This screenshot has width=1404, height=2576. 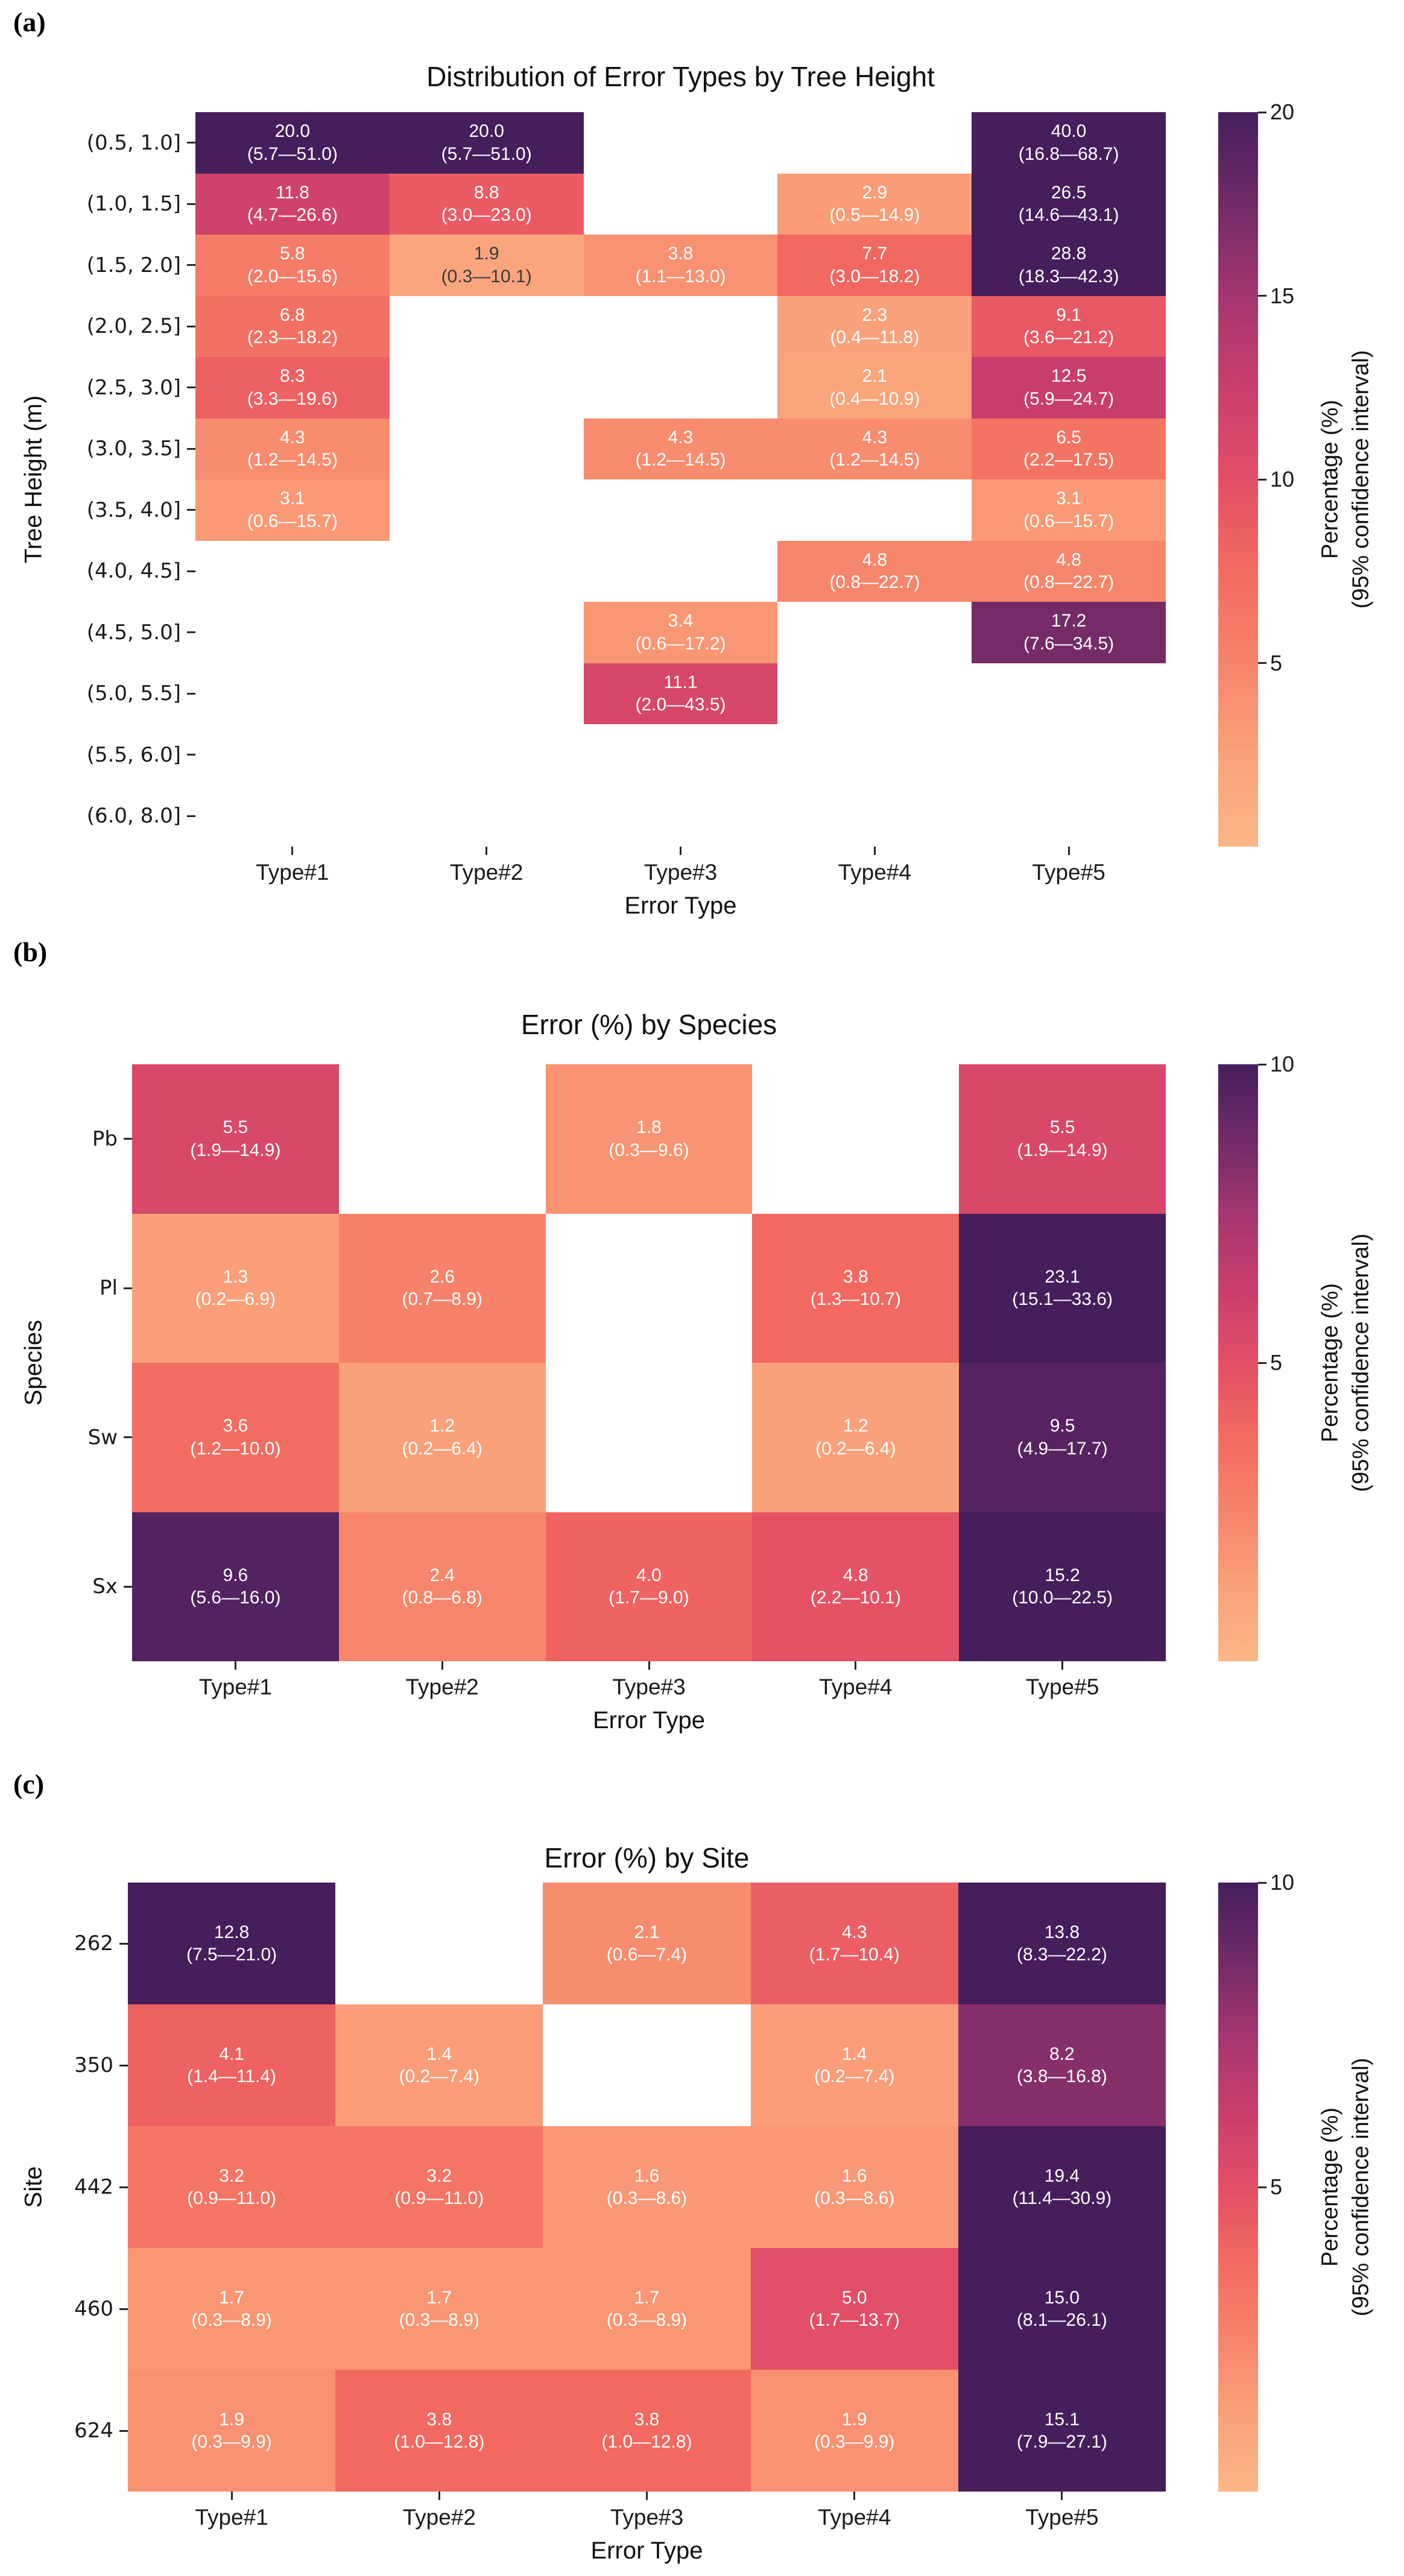 What do you see at coordinates (231, 2054) in the screenshot?
I see `cell-value: 4.1` at bounding box center [231, 2054].